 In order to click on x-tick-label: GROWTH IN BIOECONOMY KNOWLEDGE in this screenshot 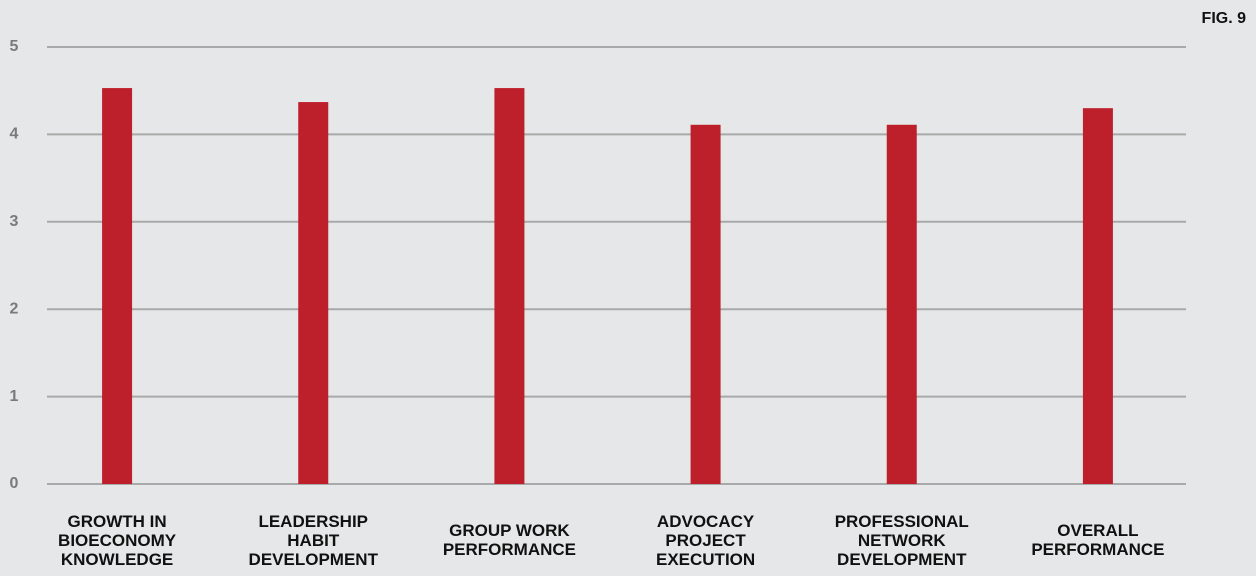, I will do `click(117, 540)`.